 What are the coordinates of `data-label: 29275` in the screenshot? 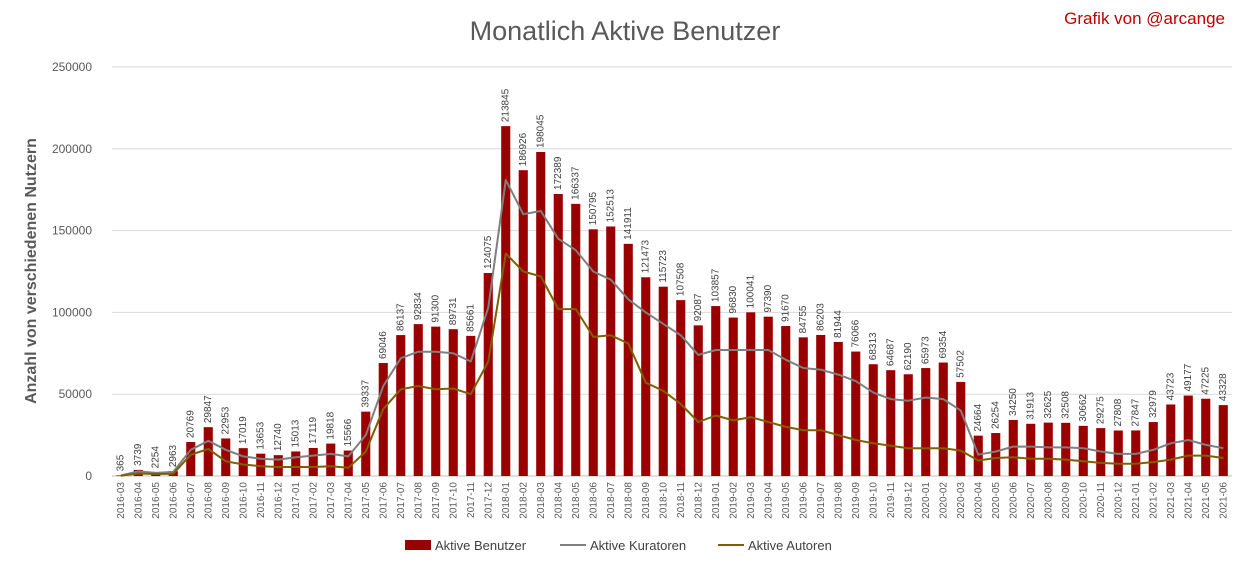 It's located at (1101, 410).